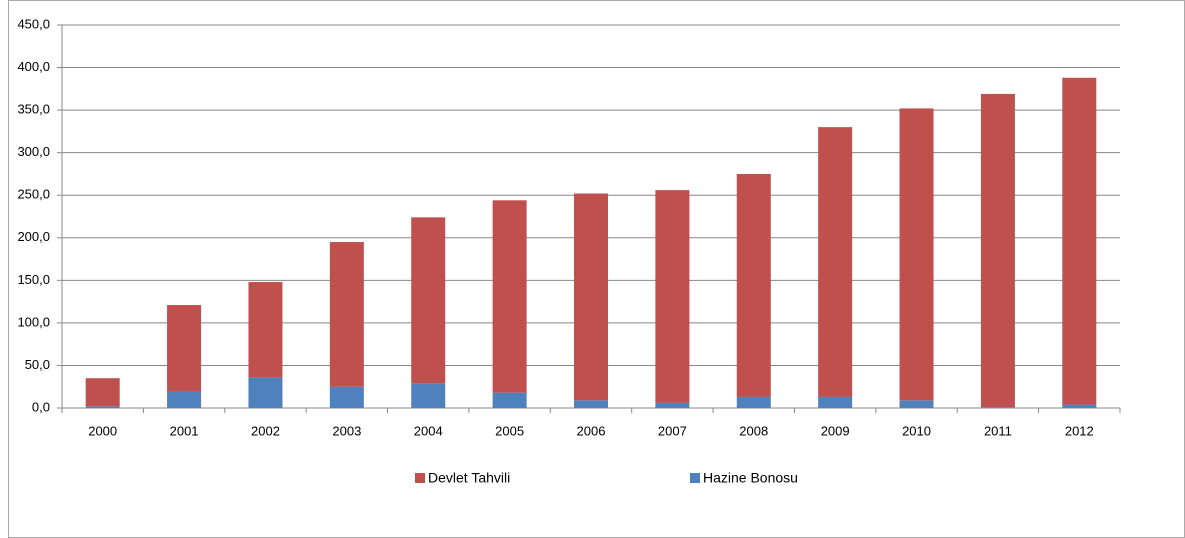 This screenshot has height=538, width=1185. Describe the element at coordinates (753, 430) in the screenshot. I see `x-tick-label: 2008` at that location.